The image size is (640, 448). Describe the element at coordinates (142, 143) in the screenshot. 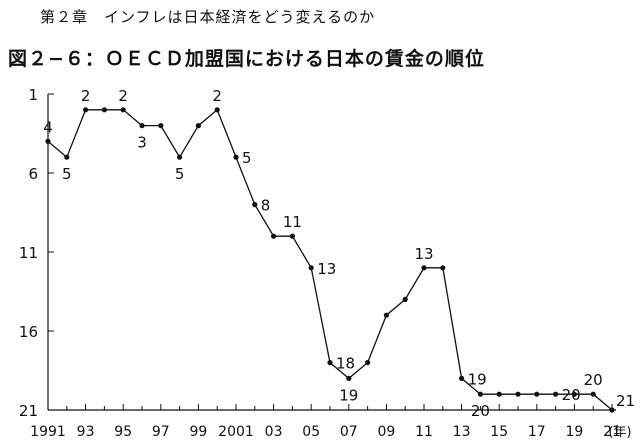

I see `data-label: 3` at that location.